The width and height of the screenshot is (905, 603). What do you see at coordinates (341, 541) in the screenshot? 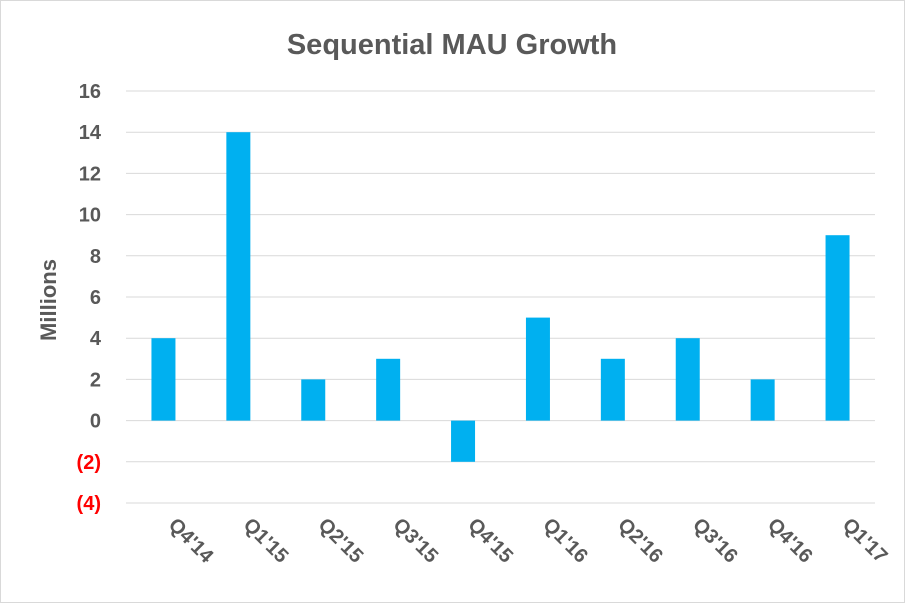
I see `x-tick-label: Q2'15` at bounding box center [341, 541].